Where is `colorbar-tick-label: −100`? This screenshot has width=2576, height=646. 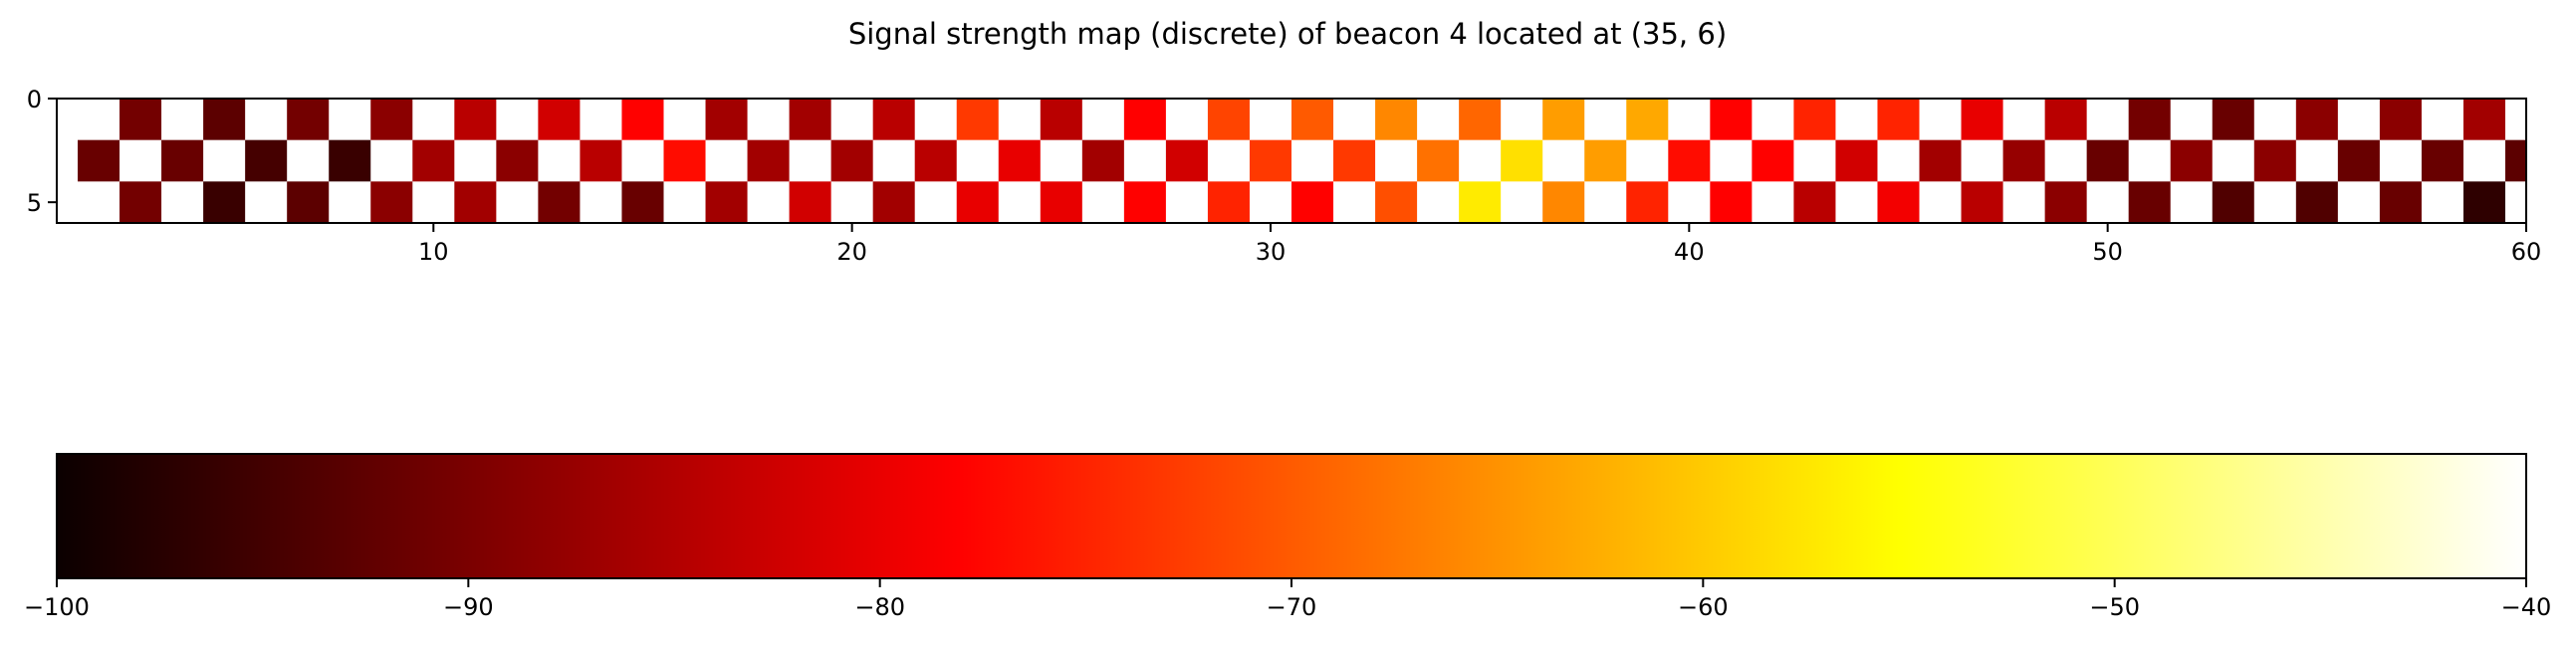
colorbar-tick-label: −100 is located at coordinates (57, 607).